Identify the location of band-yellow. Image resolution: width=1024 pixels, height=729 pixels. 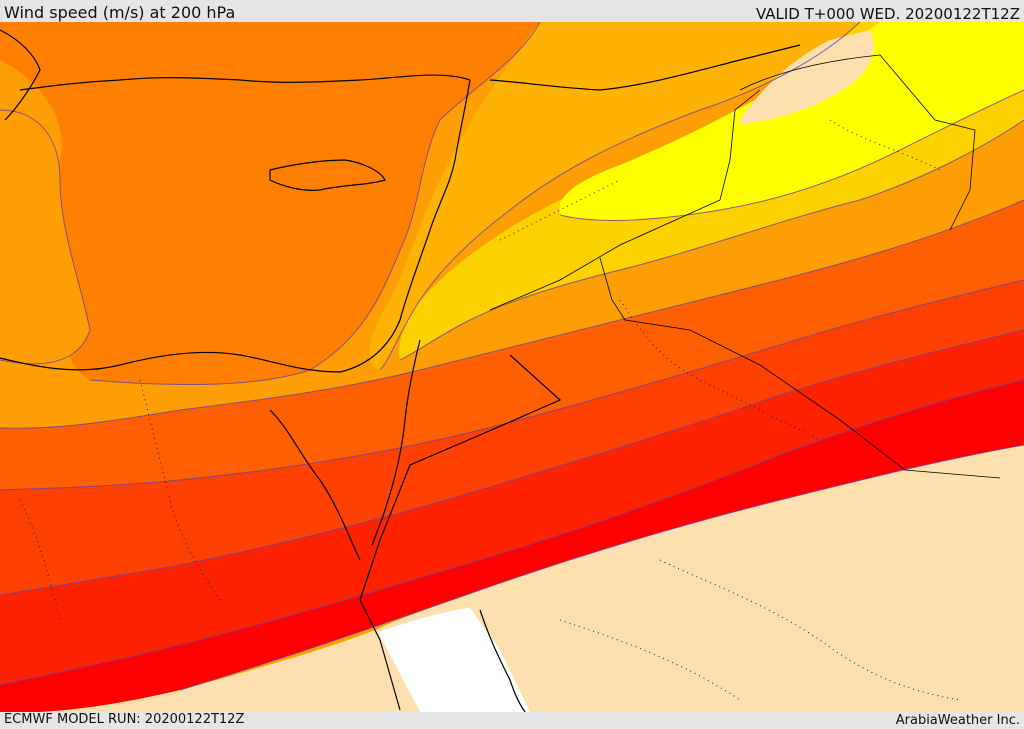
(791, 121).